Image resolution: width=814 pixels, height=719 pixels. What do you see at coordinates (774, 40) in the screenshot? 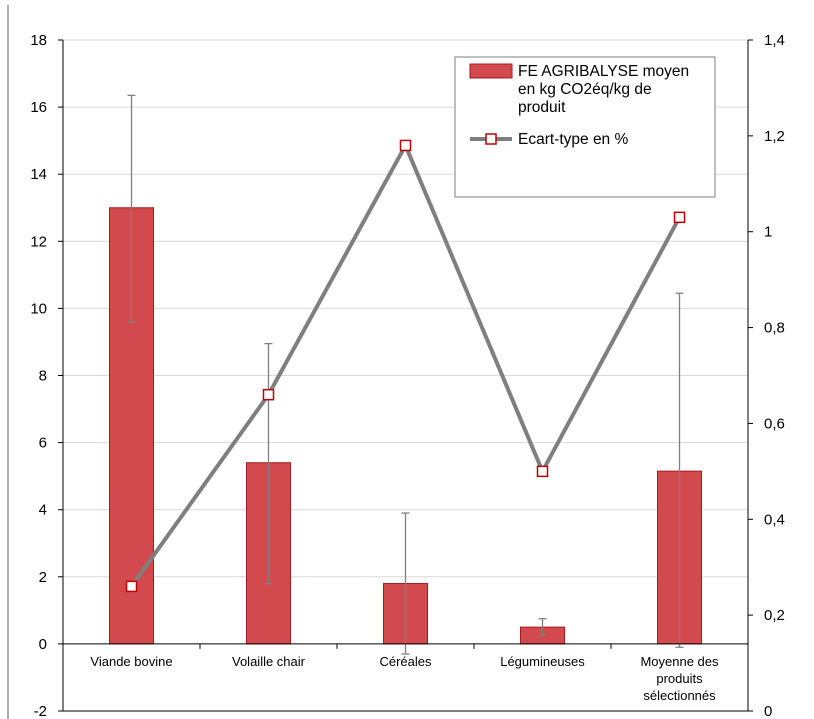
I see `right-tick-label: 1,4` at bounding box center [774, 40].